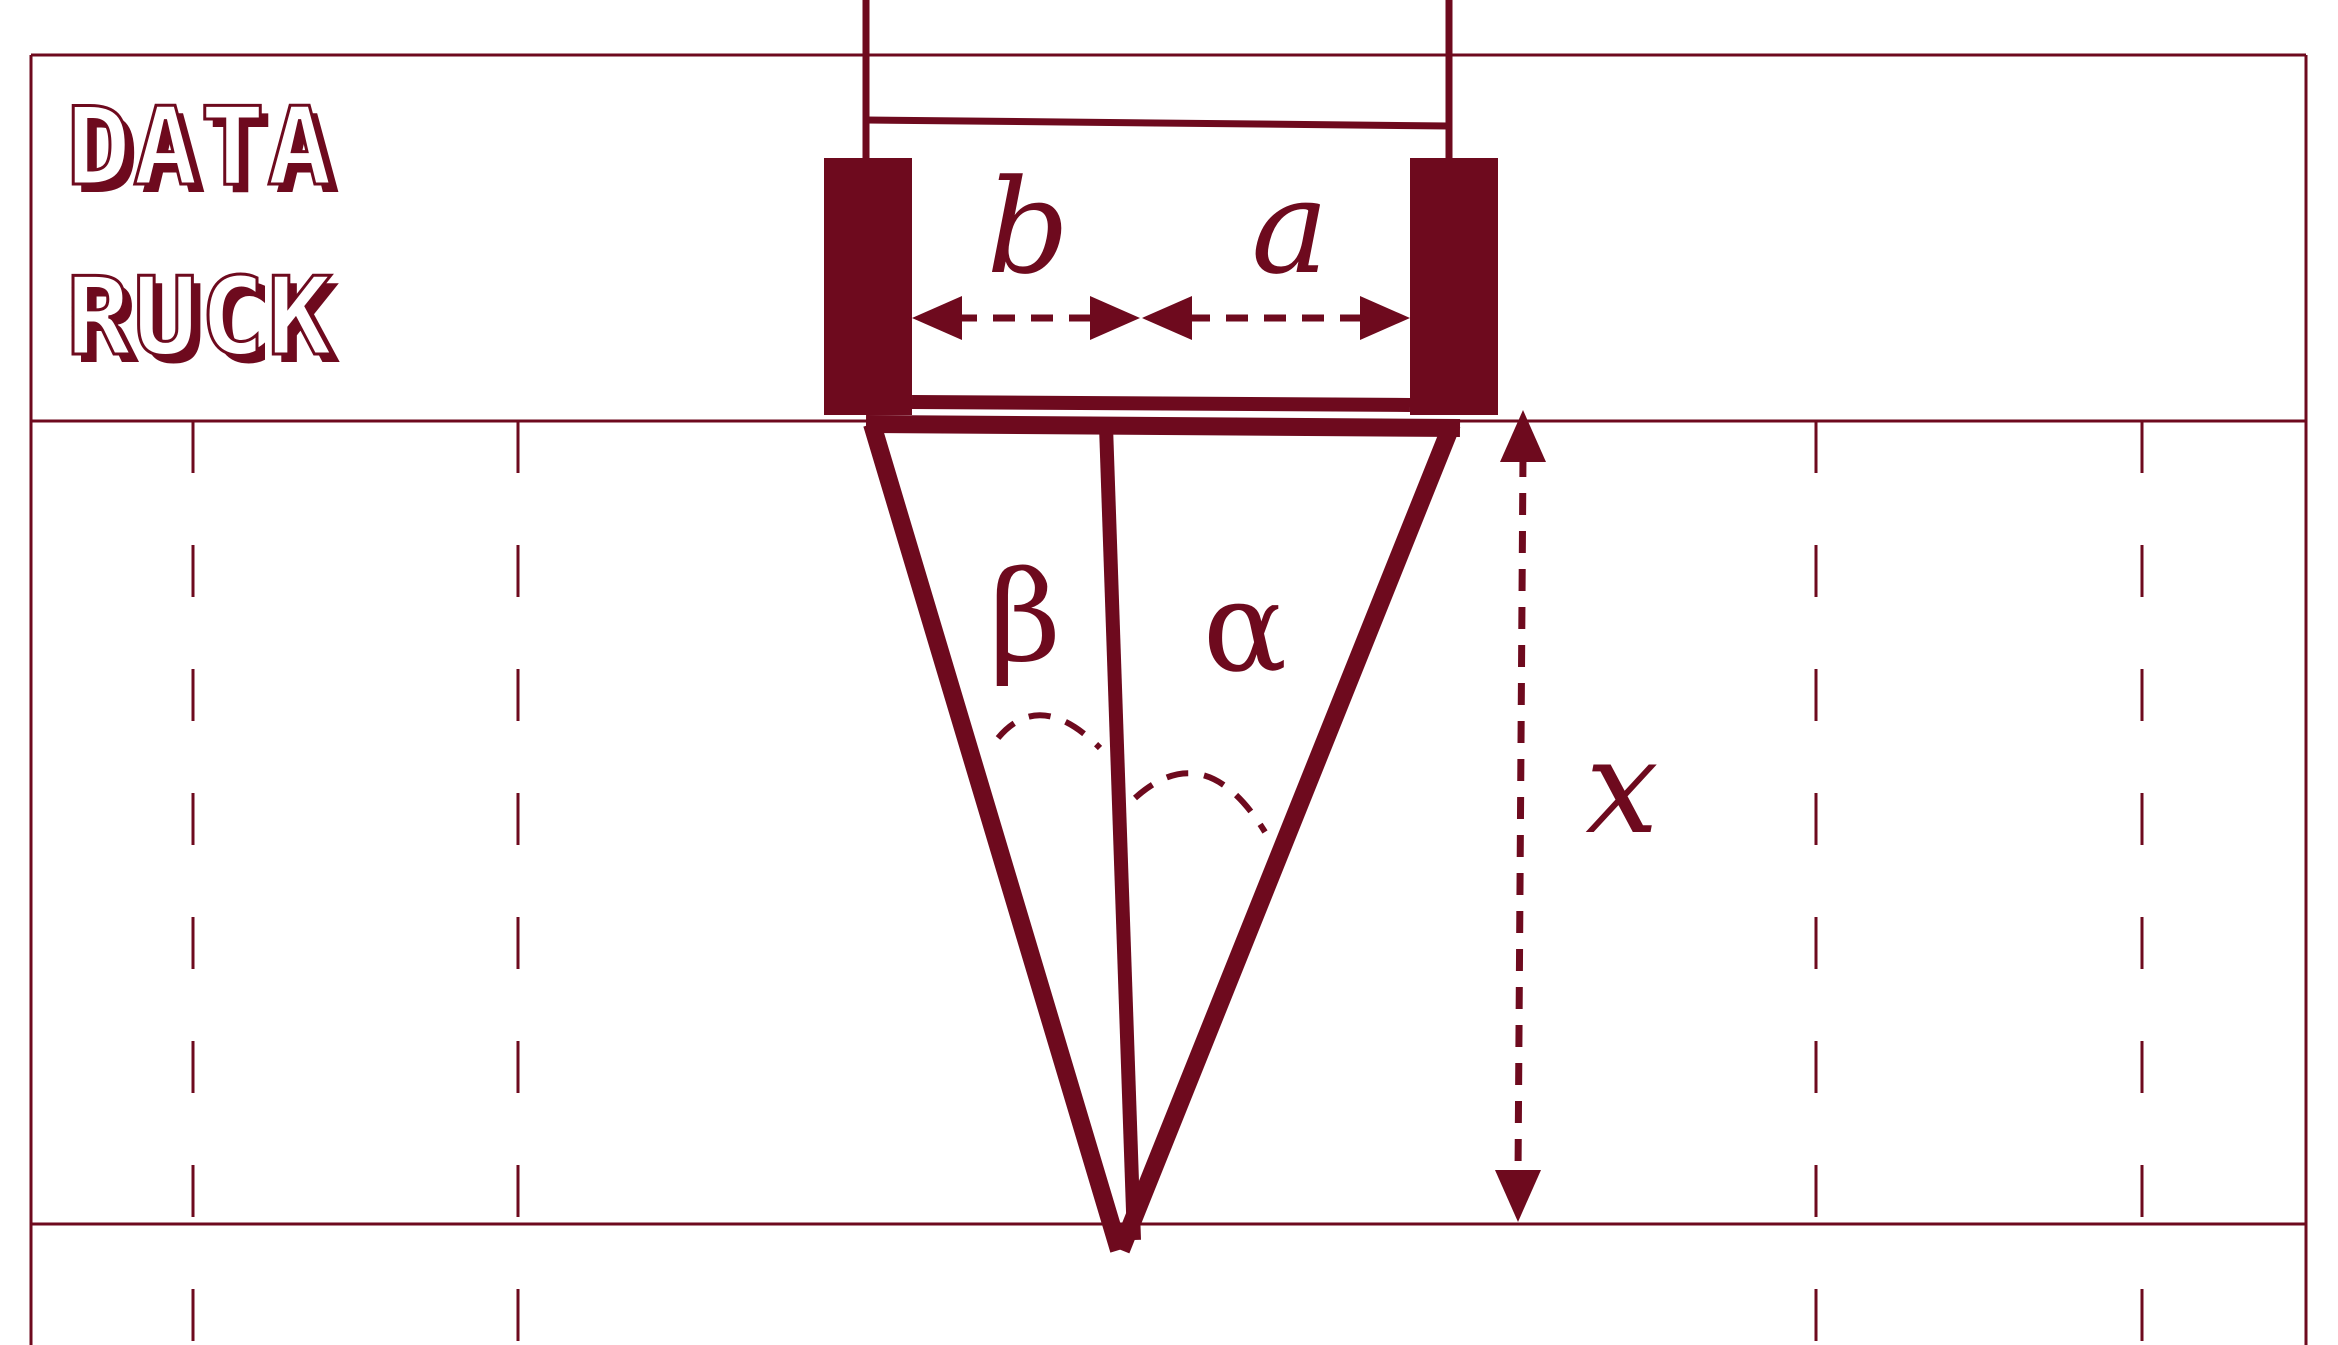  Describe the element at coordinates (1454, 286) in the screenshot. I see `right-post-pad` at that location.